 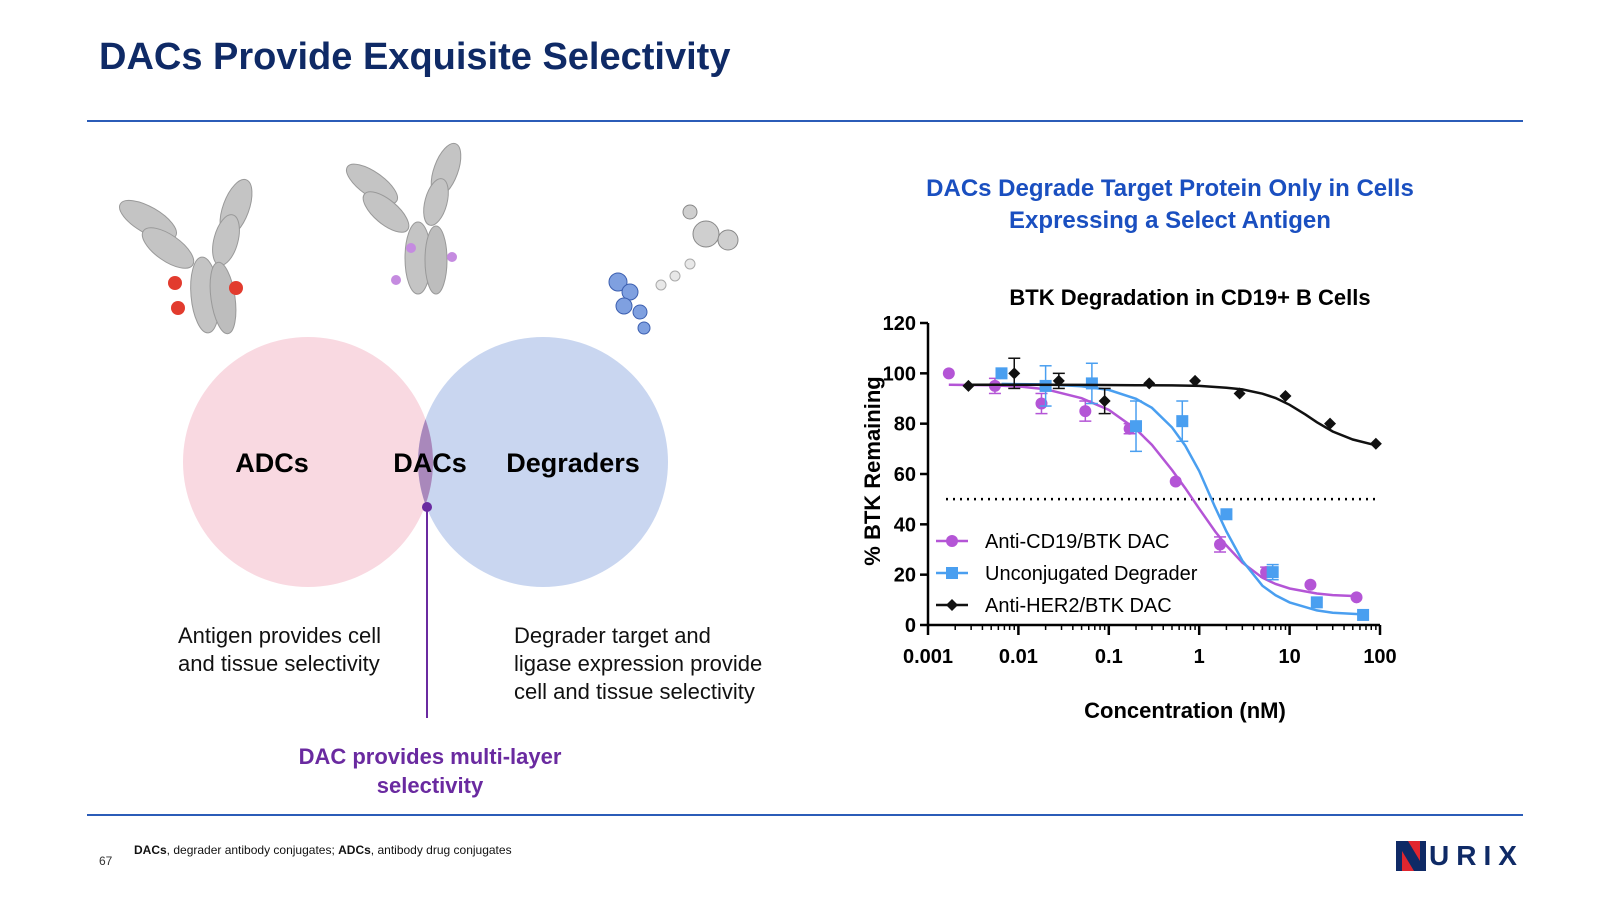 I want to click on adc-circle, so click(x=308, y=462).